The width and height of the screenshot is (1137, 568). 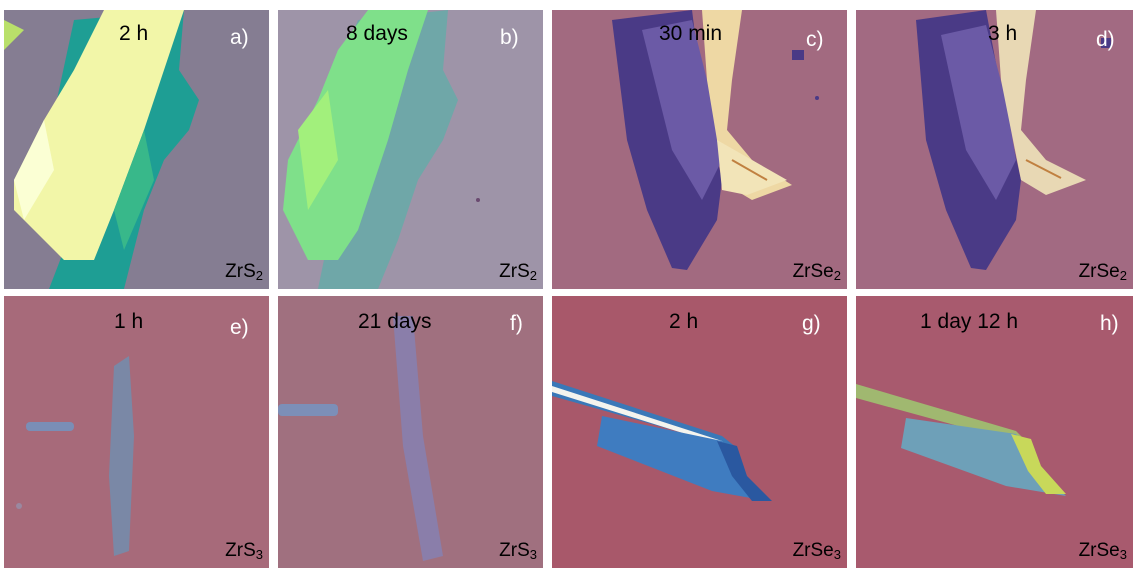 I want to click on panel-c: 30 min c) ZrSe2, so click(x=699, y=149).